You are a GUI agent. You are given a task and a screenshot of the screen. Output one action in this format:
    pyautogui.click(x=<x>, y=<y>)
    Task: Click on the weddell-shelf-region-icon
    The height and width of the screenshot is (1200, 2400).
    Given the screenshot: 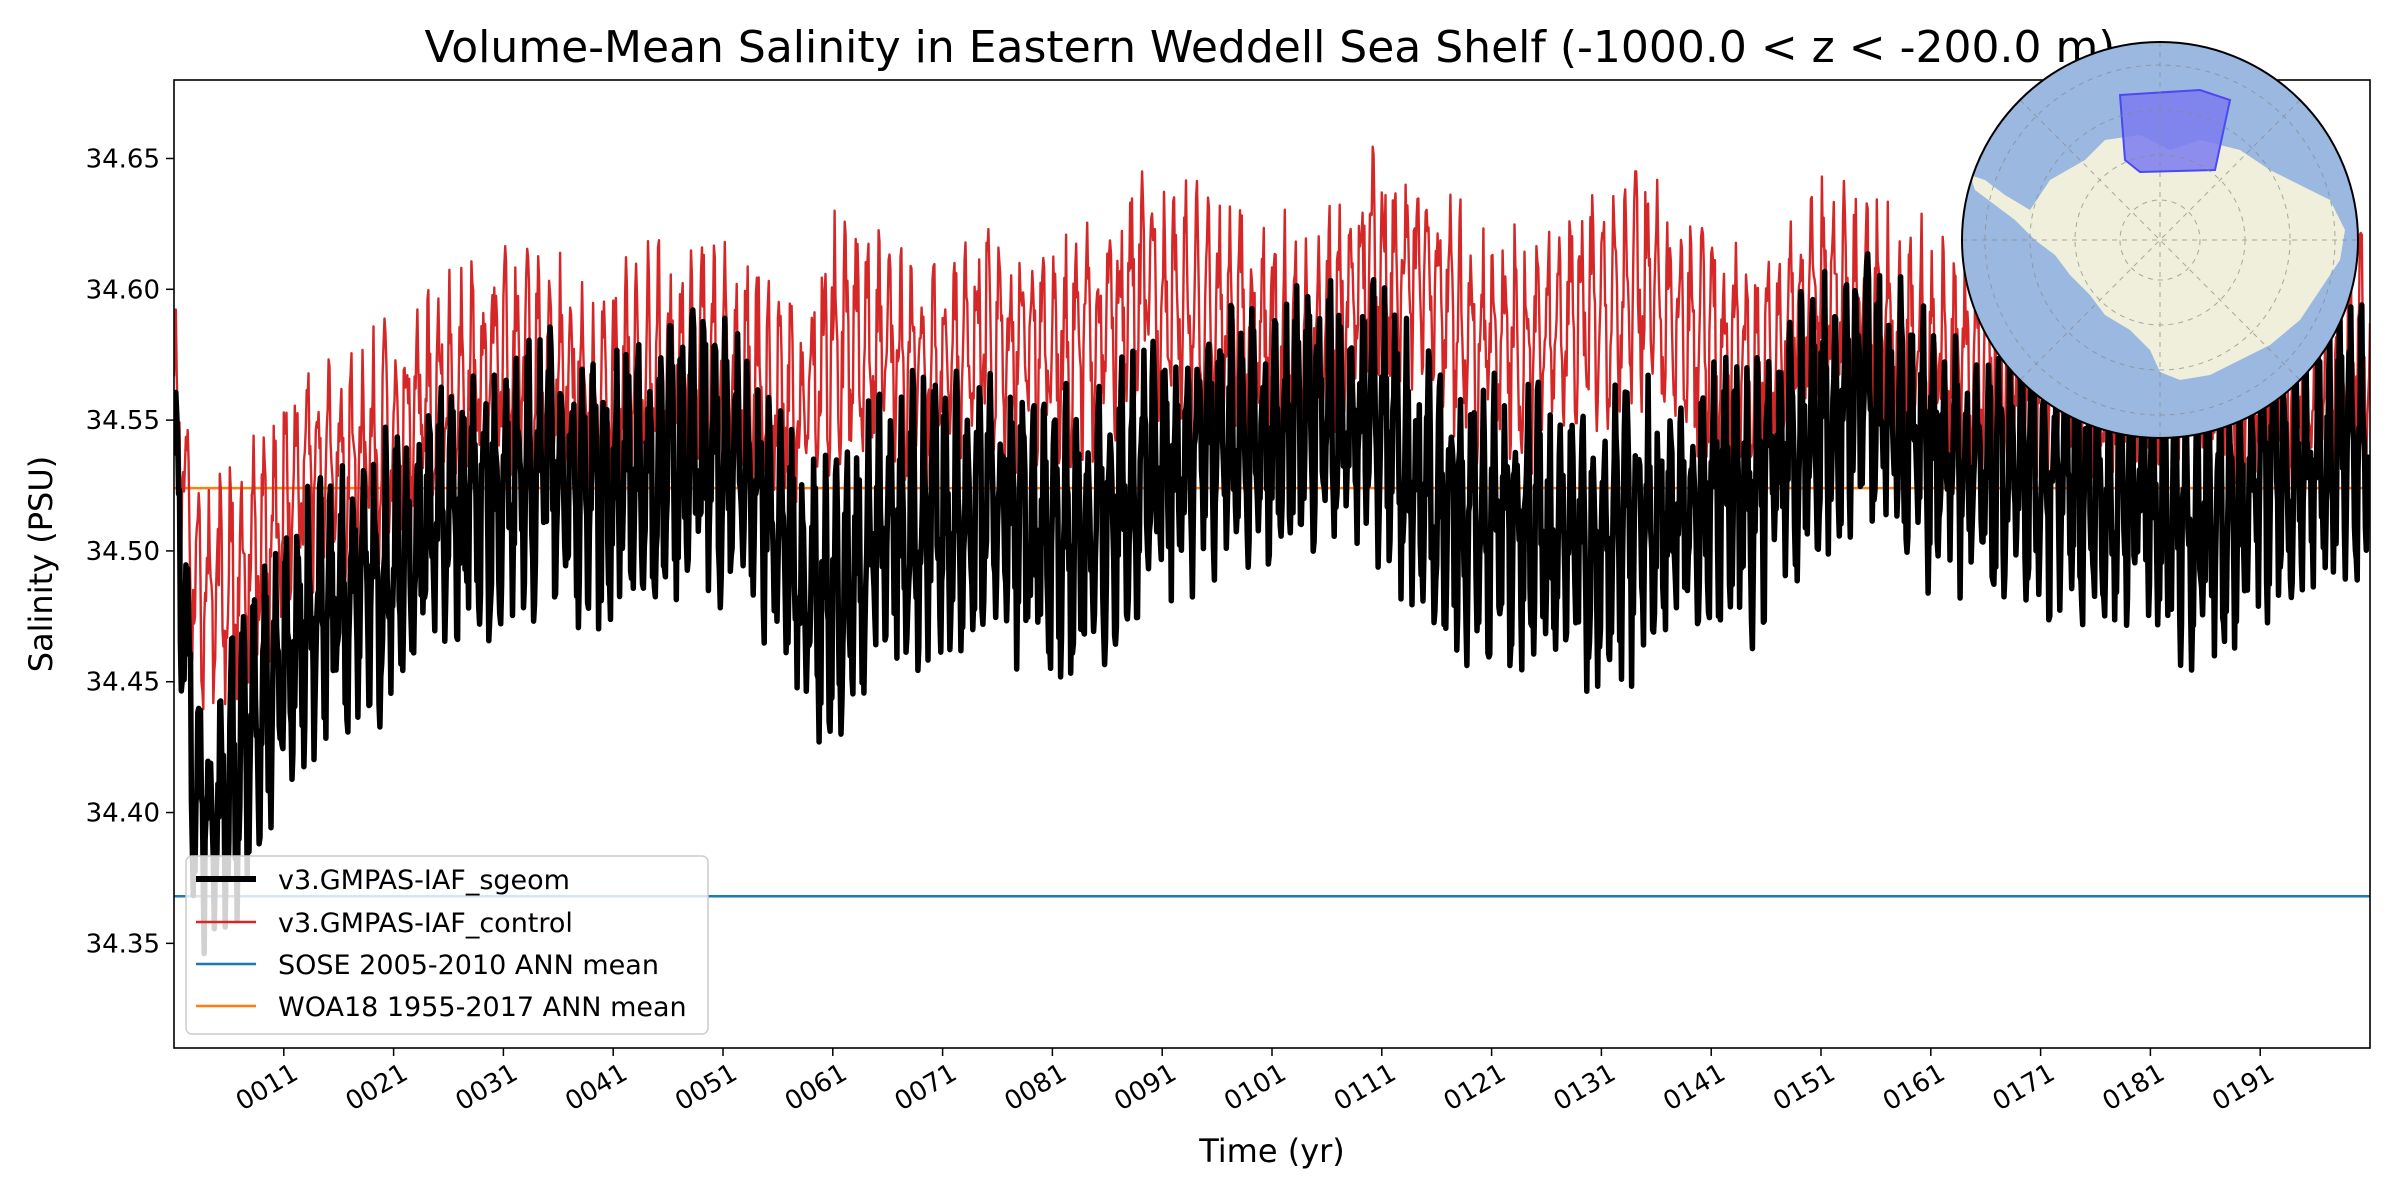 What is the action you would take?
    pyautogui.click(x=2175, y=131)
    